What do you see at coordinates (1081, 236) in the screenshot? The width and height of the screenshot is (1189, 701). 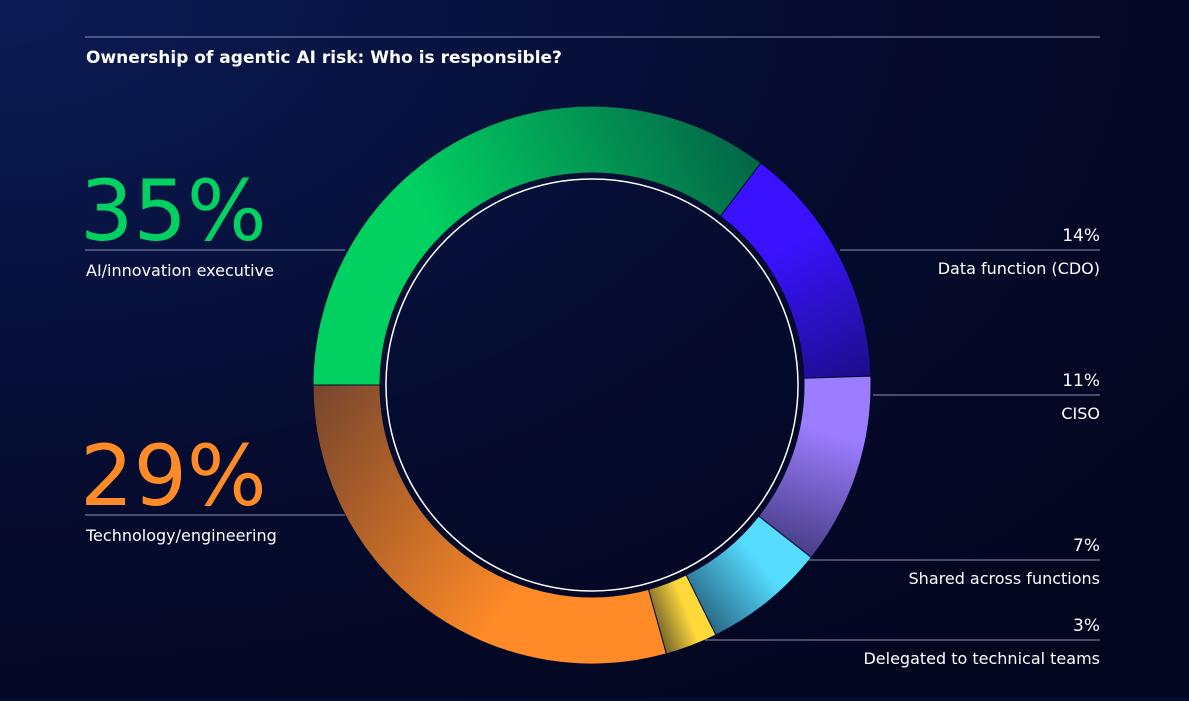 I see `value-label: 14%` at bounding box center [1081, 236].